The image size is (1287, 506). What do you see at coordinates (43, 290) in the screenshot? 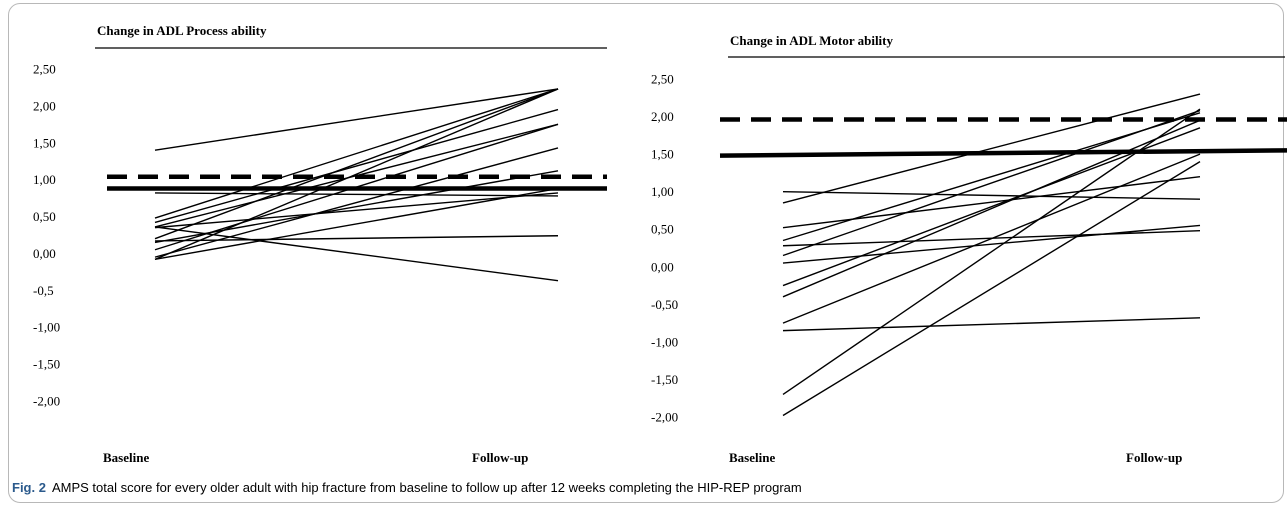
I see `y-tick-label: -0,5` at bounding box center [43, 290].